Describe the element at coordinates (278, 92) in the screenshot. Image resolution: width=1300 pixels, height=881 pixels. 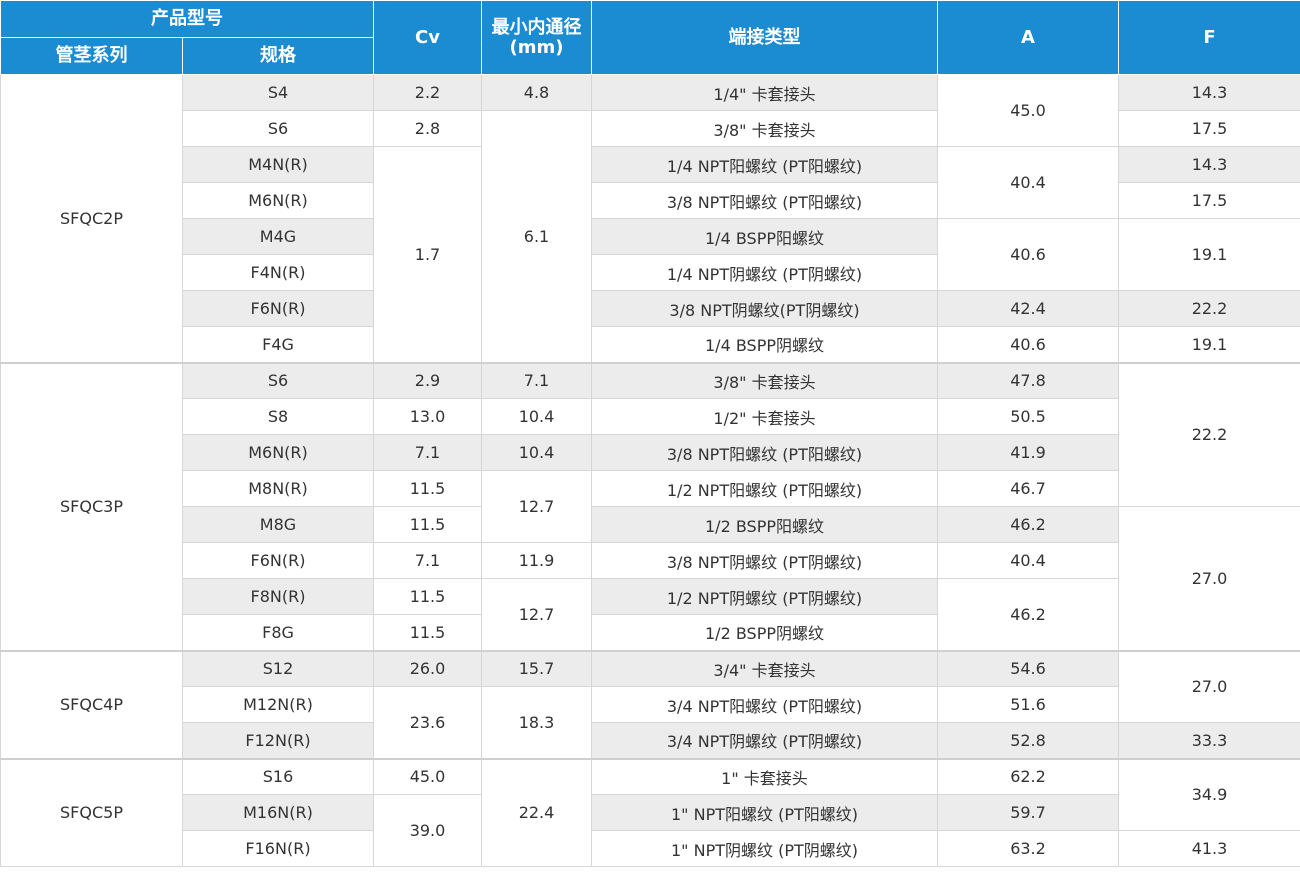
I see `spec-cell: S4` at that location.